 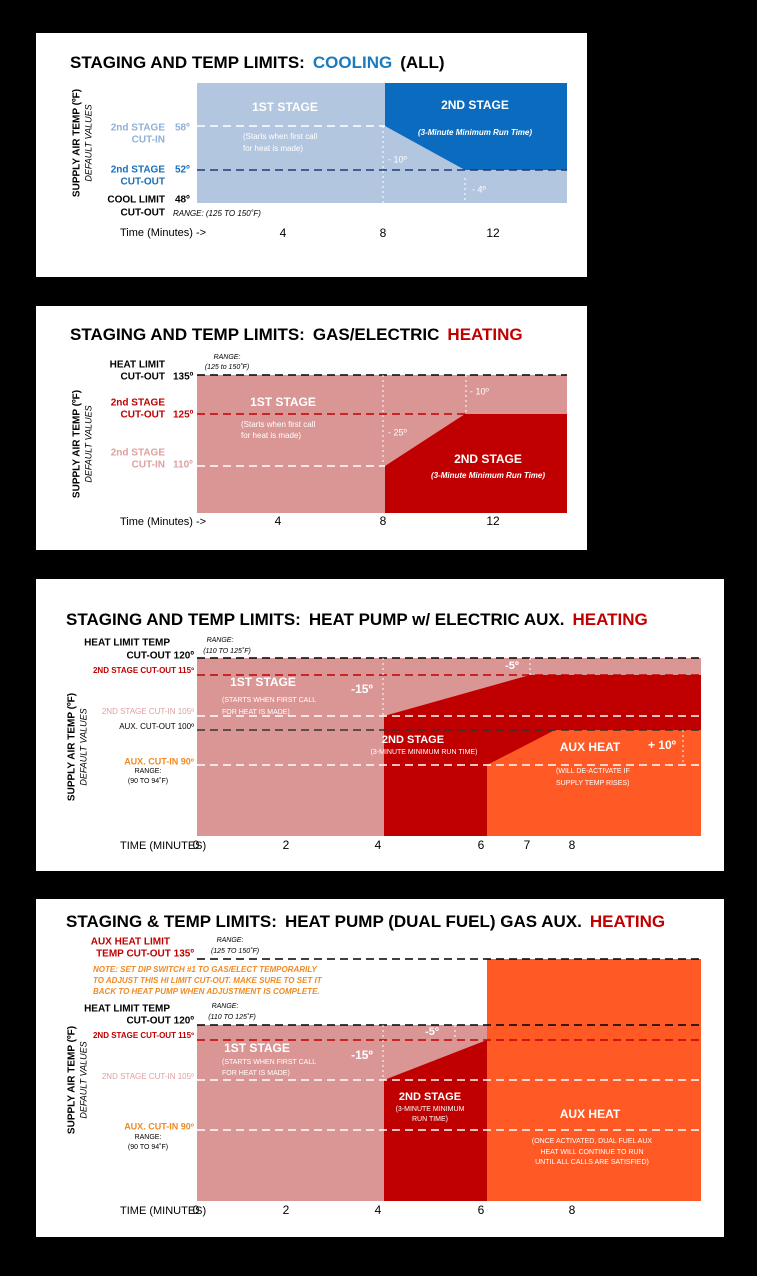 What do you see at coordinates (163, 233) in the screenshot?
I see `x-axis-label: Time (Minutes) ->` at bounding box center [163, 233].